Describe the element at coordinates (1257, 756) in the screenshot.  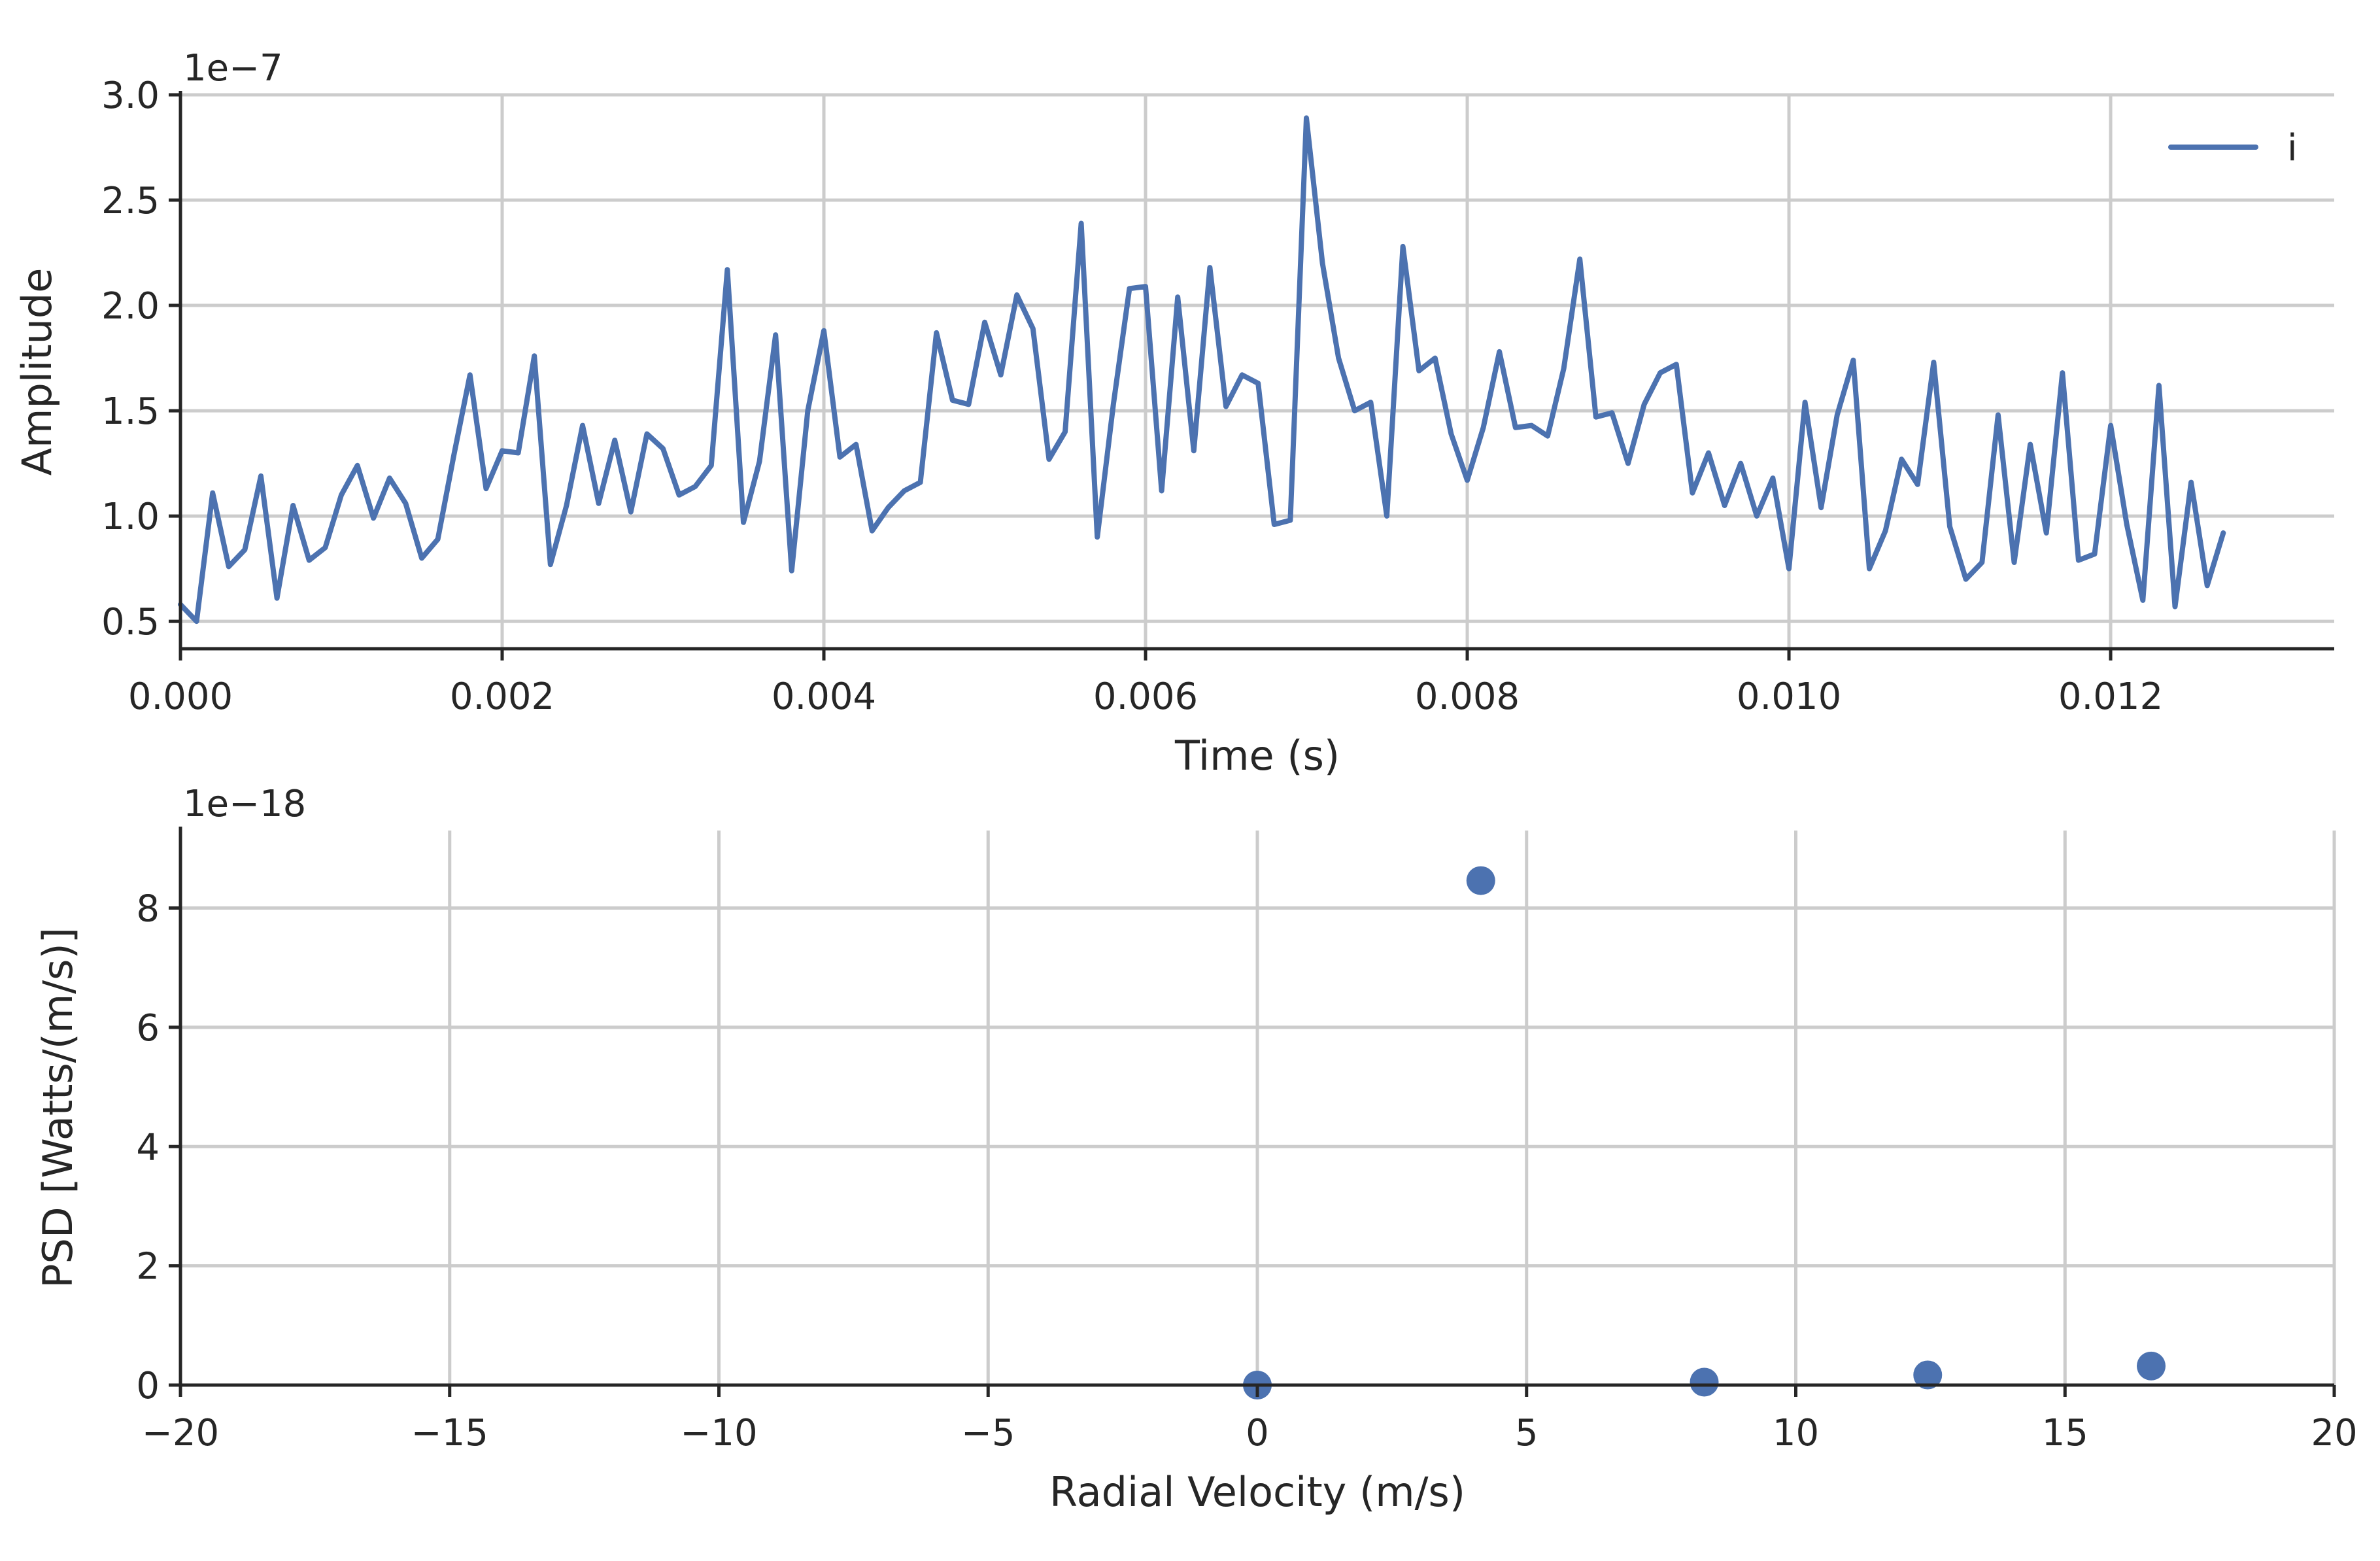
I see `x-axis-label: Time (s)` at that location.